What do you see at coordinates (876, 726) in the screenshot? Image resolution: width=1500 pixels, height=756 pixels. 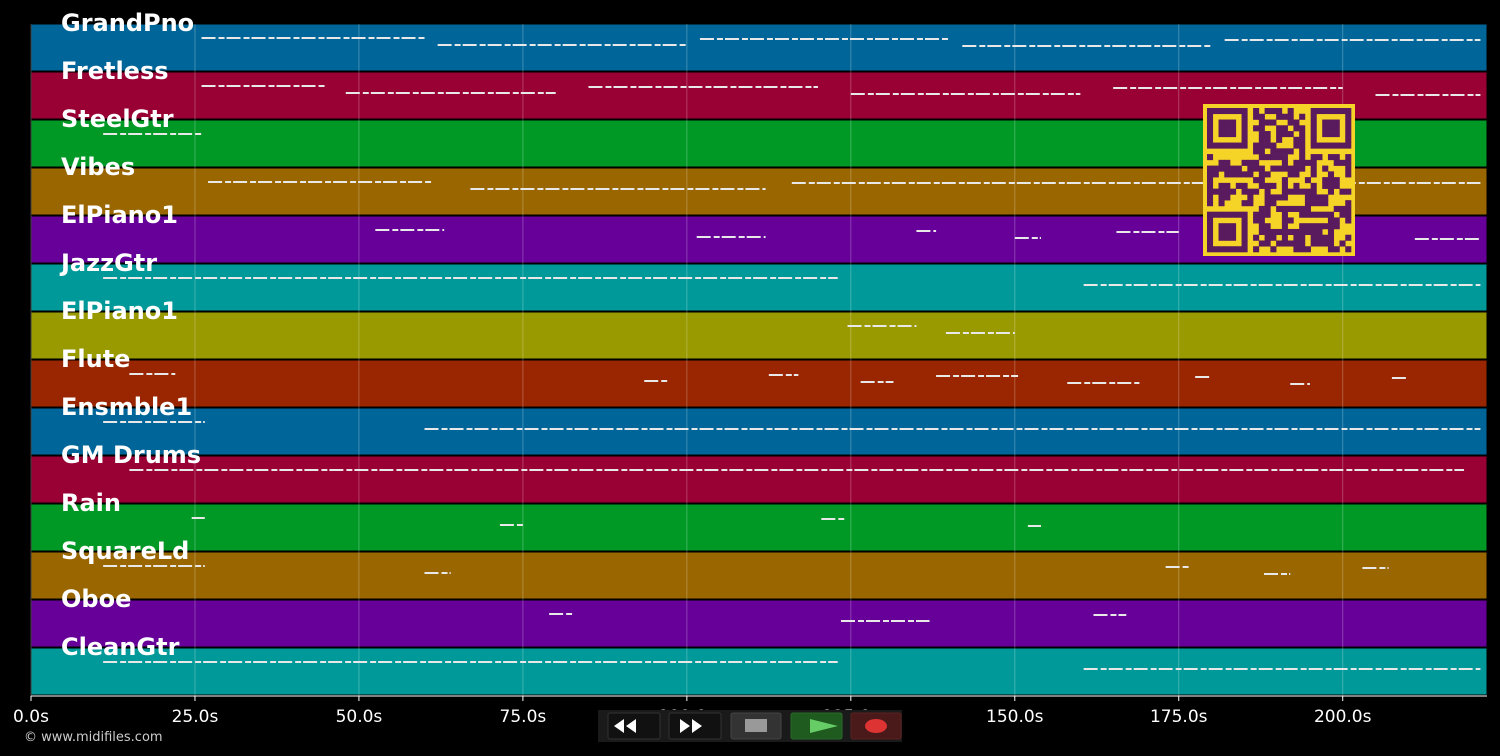 I see `record-button` at bounding box center [876, 726].